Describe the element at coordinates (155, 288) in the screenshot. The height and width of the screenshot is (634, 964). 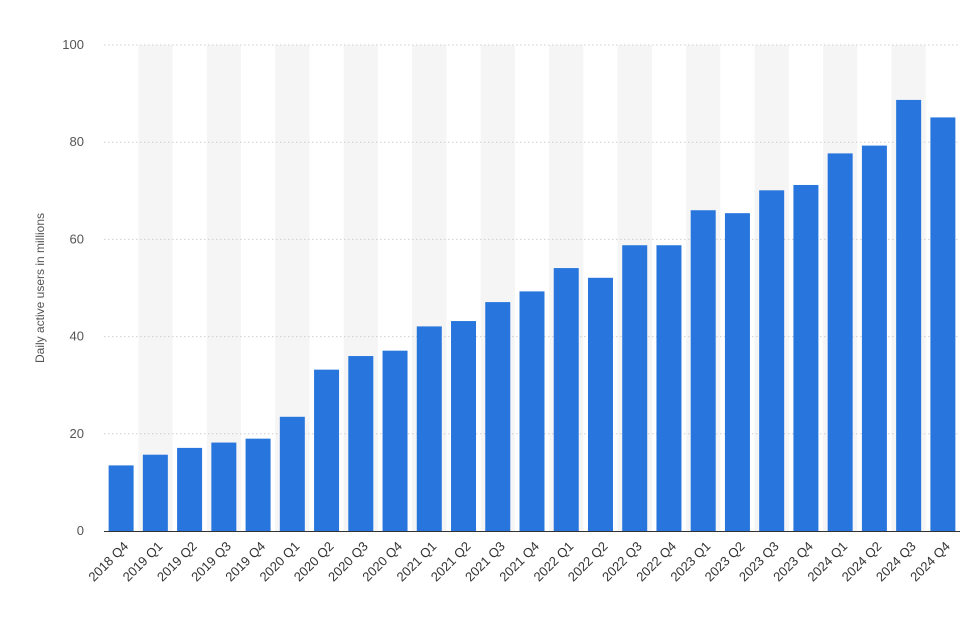
I see `background-band` at that location.